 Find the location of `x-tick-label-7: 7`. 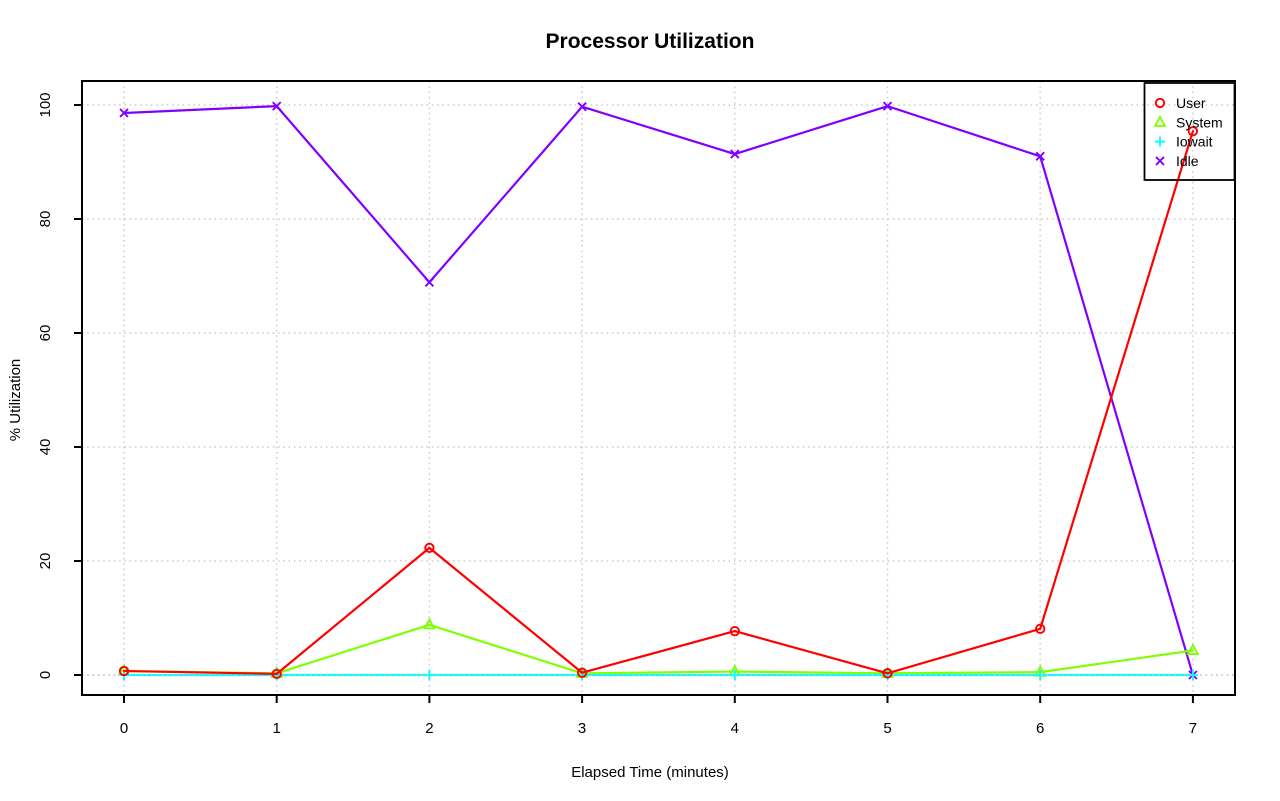

x-tick-label-7: 7 is located at coordinates (1193, 728).